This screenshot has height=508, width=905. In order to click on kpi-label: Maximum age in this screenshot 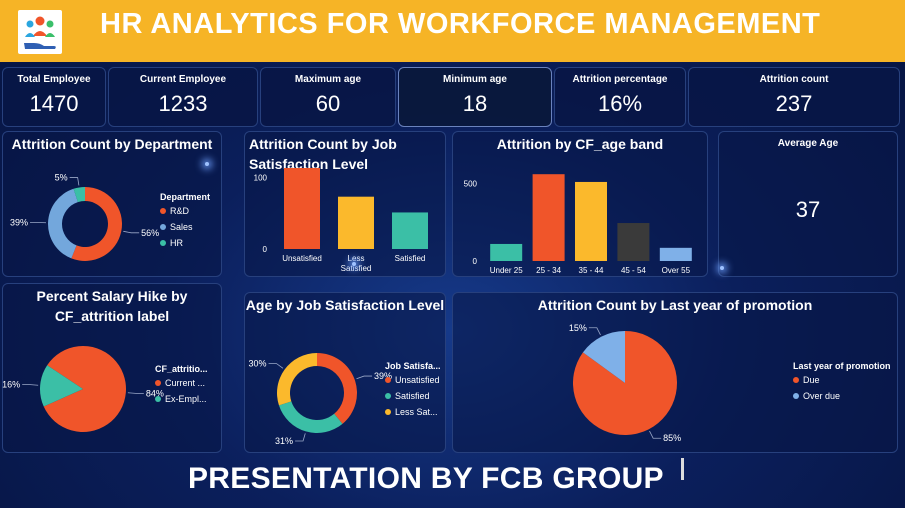, I will do `click(328, 79)`.